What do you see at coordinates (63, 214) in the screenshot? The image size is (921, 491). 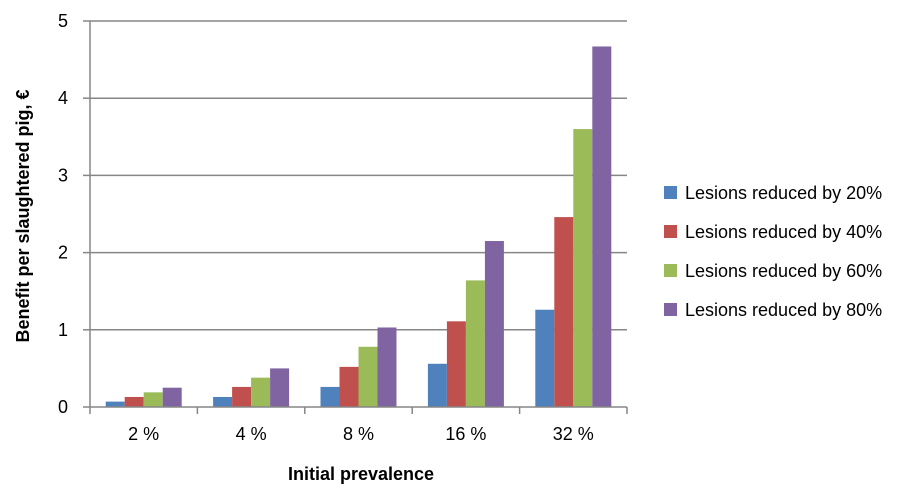 I see `y-tick-labels: 0 1 2 3 4 5` at bounding box center [63, 214].